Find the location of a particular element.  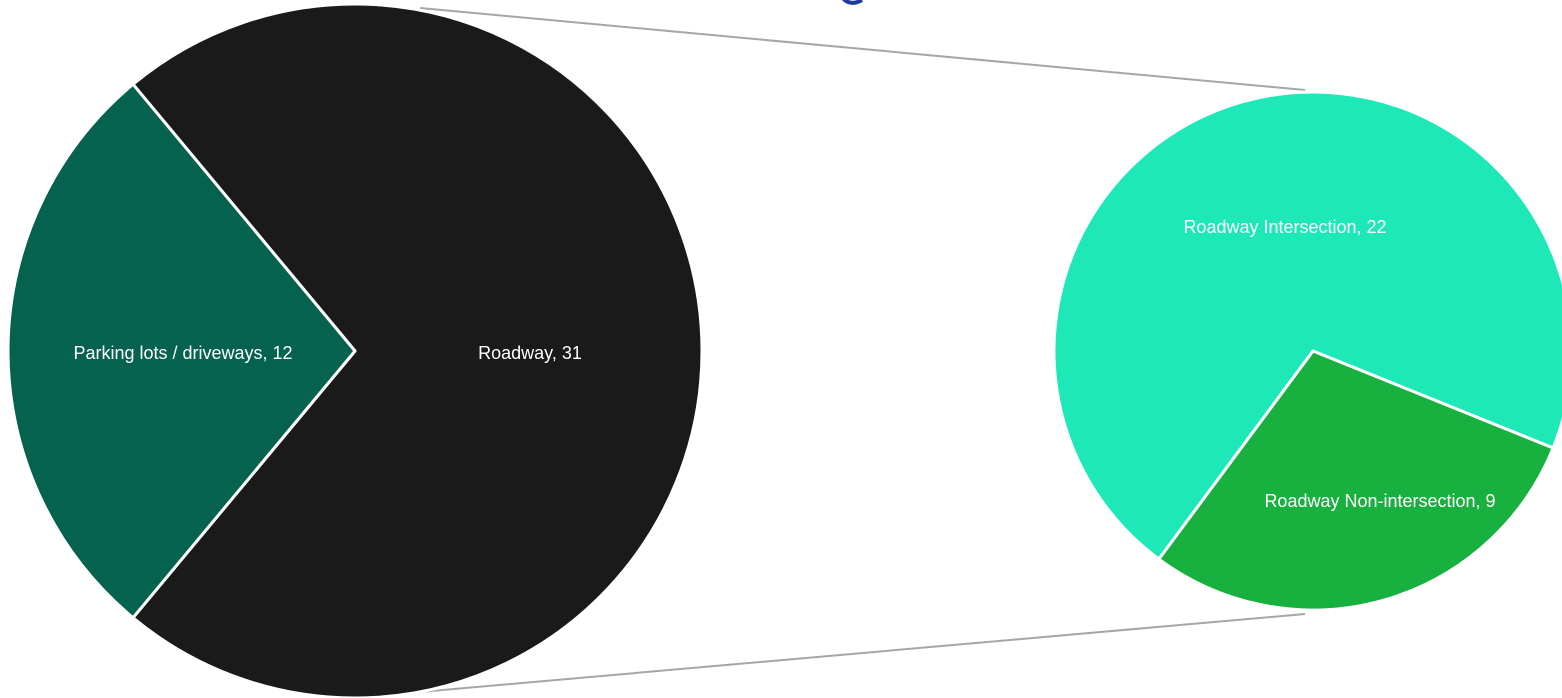

title-fragment is located at coordinates (852, 2).